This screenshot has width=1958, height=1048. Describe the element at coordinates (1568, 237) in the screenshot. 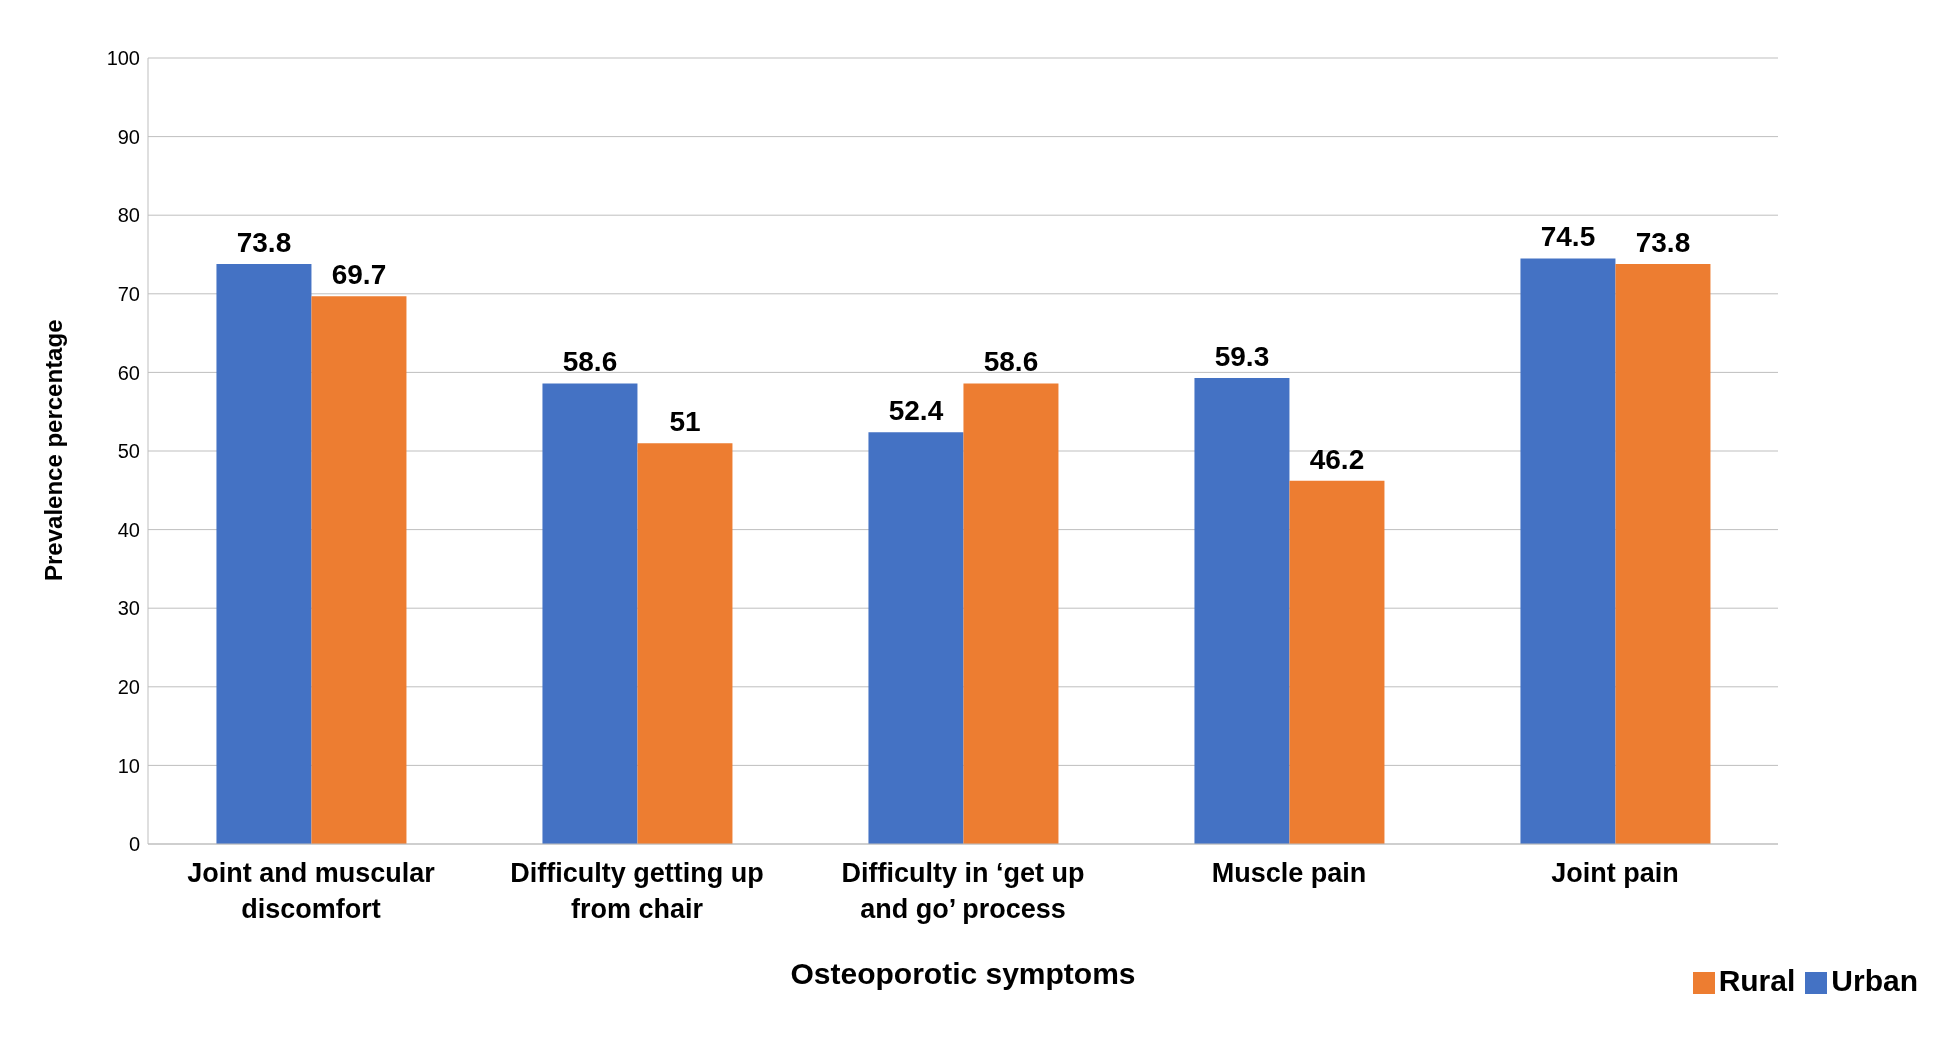

I see `data-label: 74.5` at that location.